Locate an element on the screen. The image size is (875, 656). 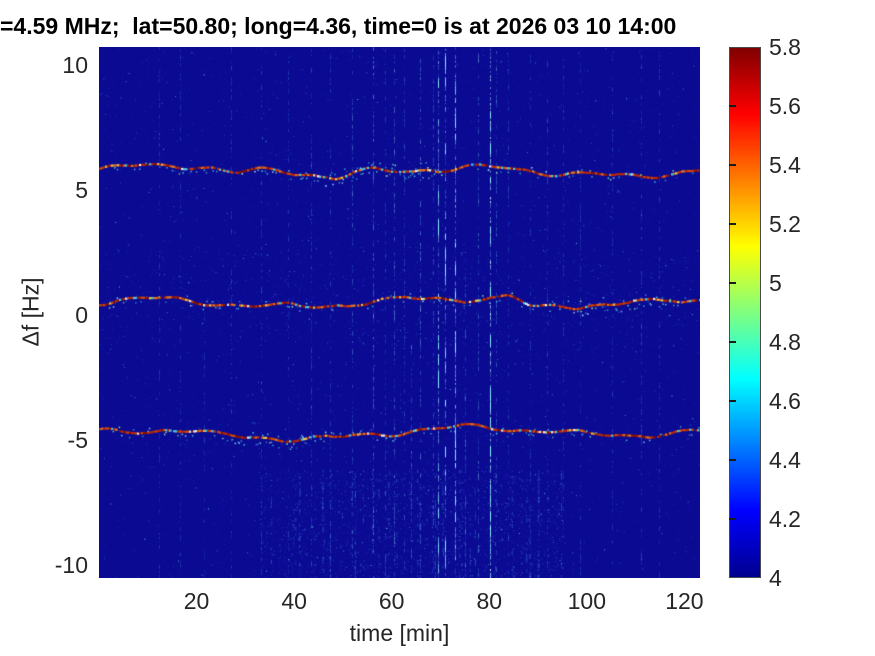
x-tick-label: 80 is located at coordinates (489, 601).